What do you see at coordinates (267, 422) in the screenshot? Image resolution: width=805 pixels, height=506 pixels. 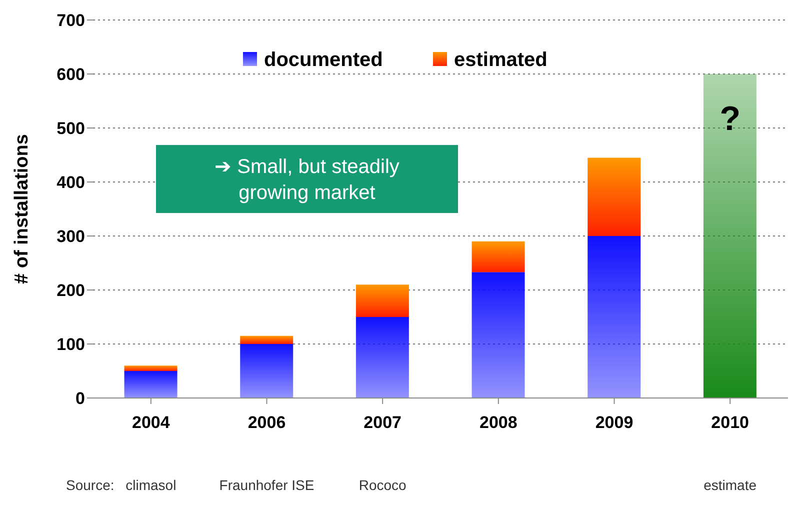 I see `x-tick-label: 2006` at bounding box center [267, 422].